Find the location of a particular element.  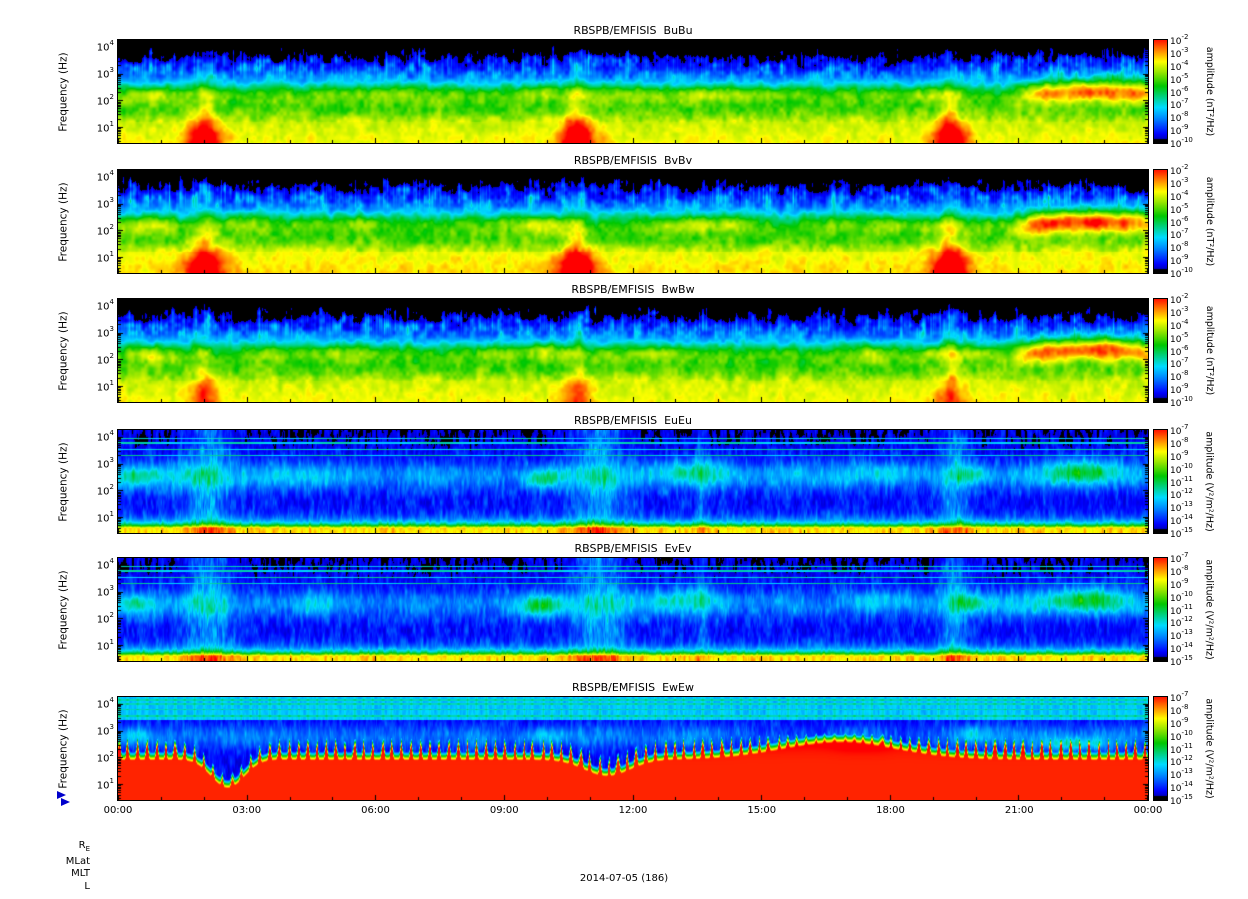

panel-title: RBSPB/EMFISIS EuEu is located at coordinates (633, 420).